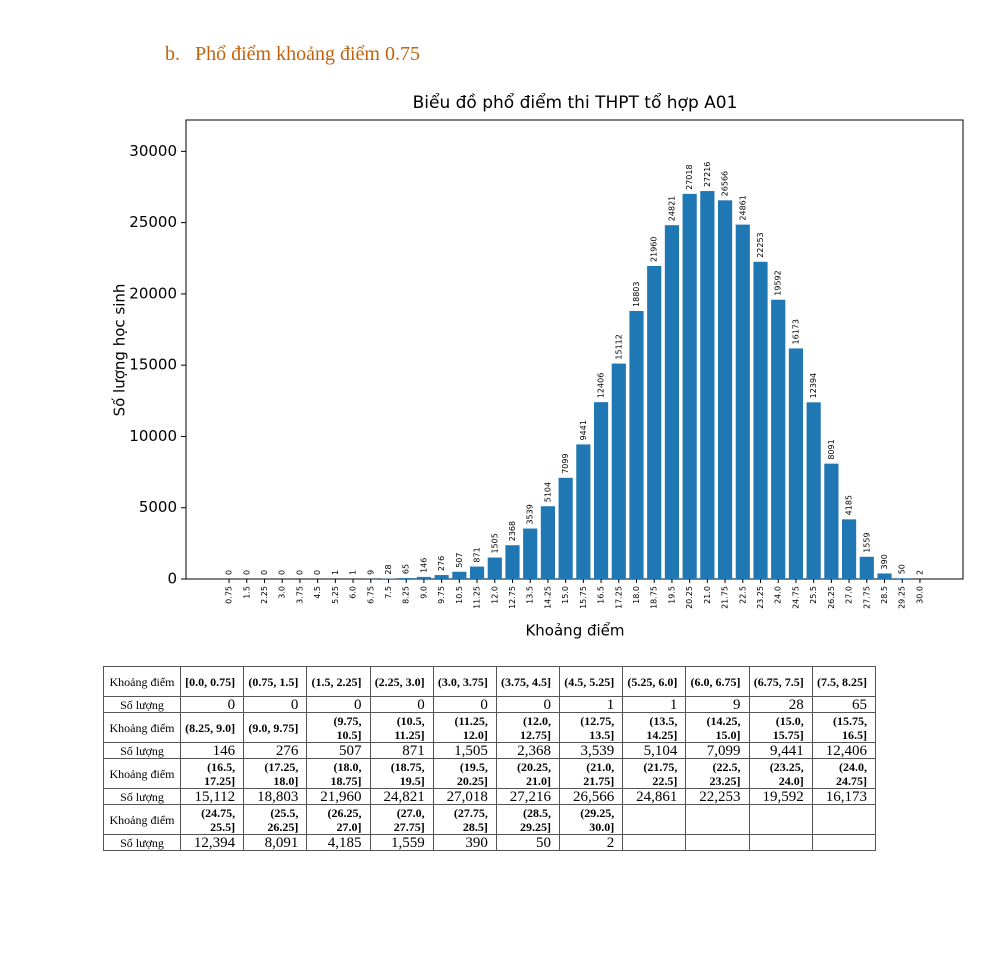  Describe the element at coordinates (335, 595) in the screenshot. I see `x-tick-label: 5.25` at that location.